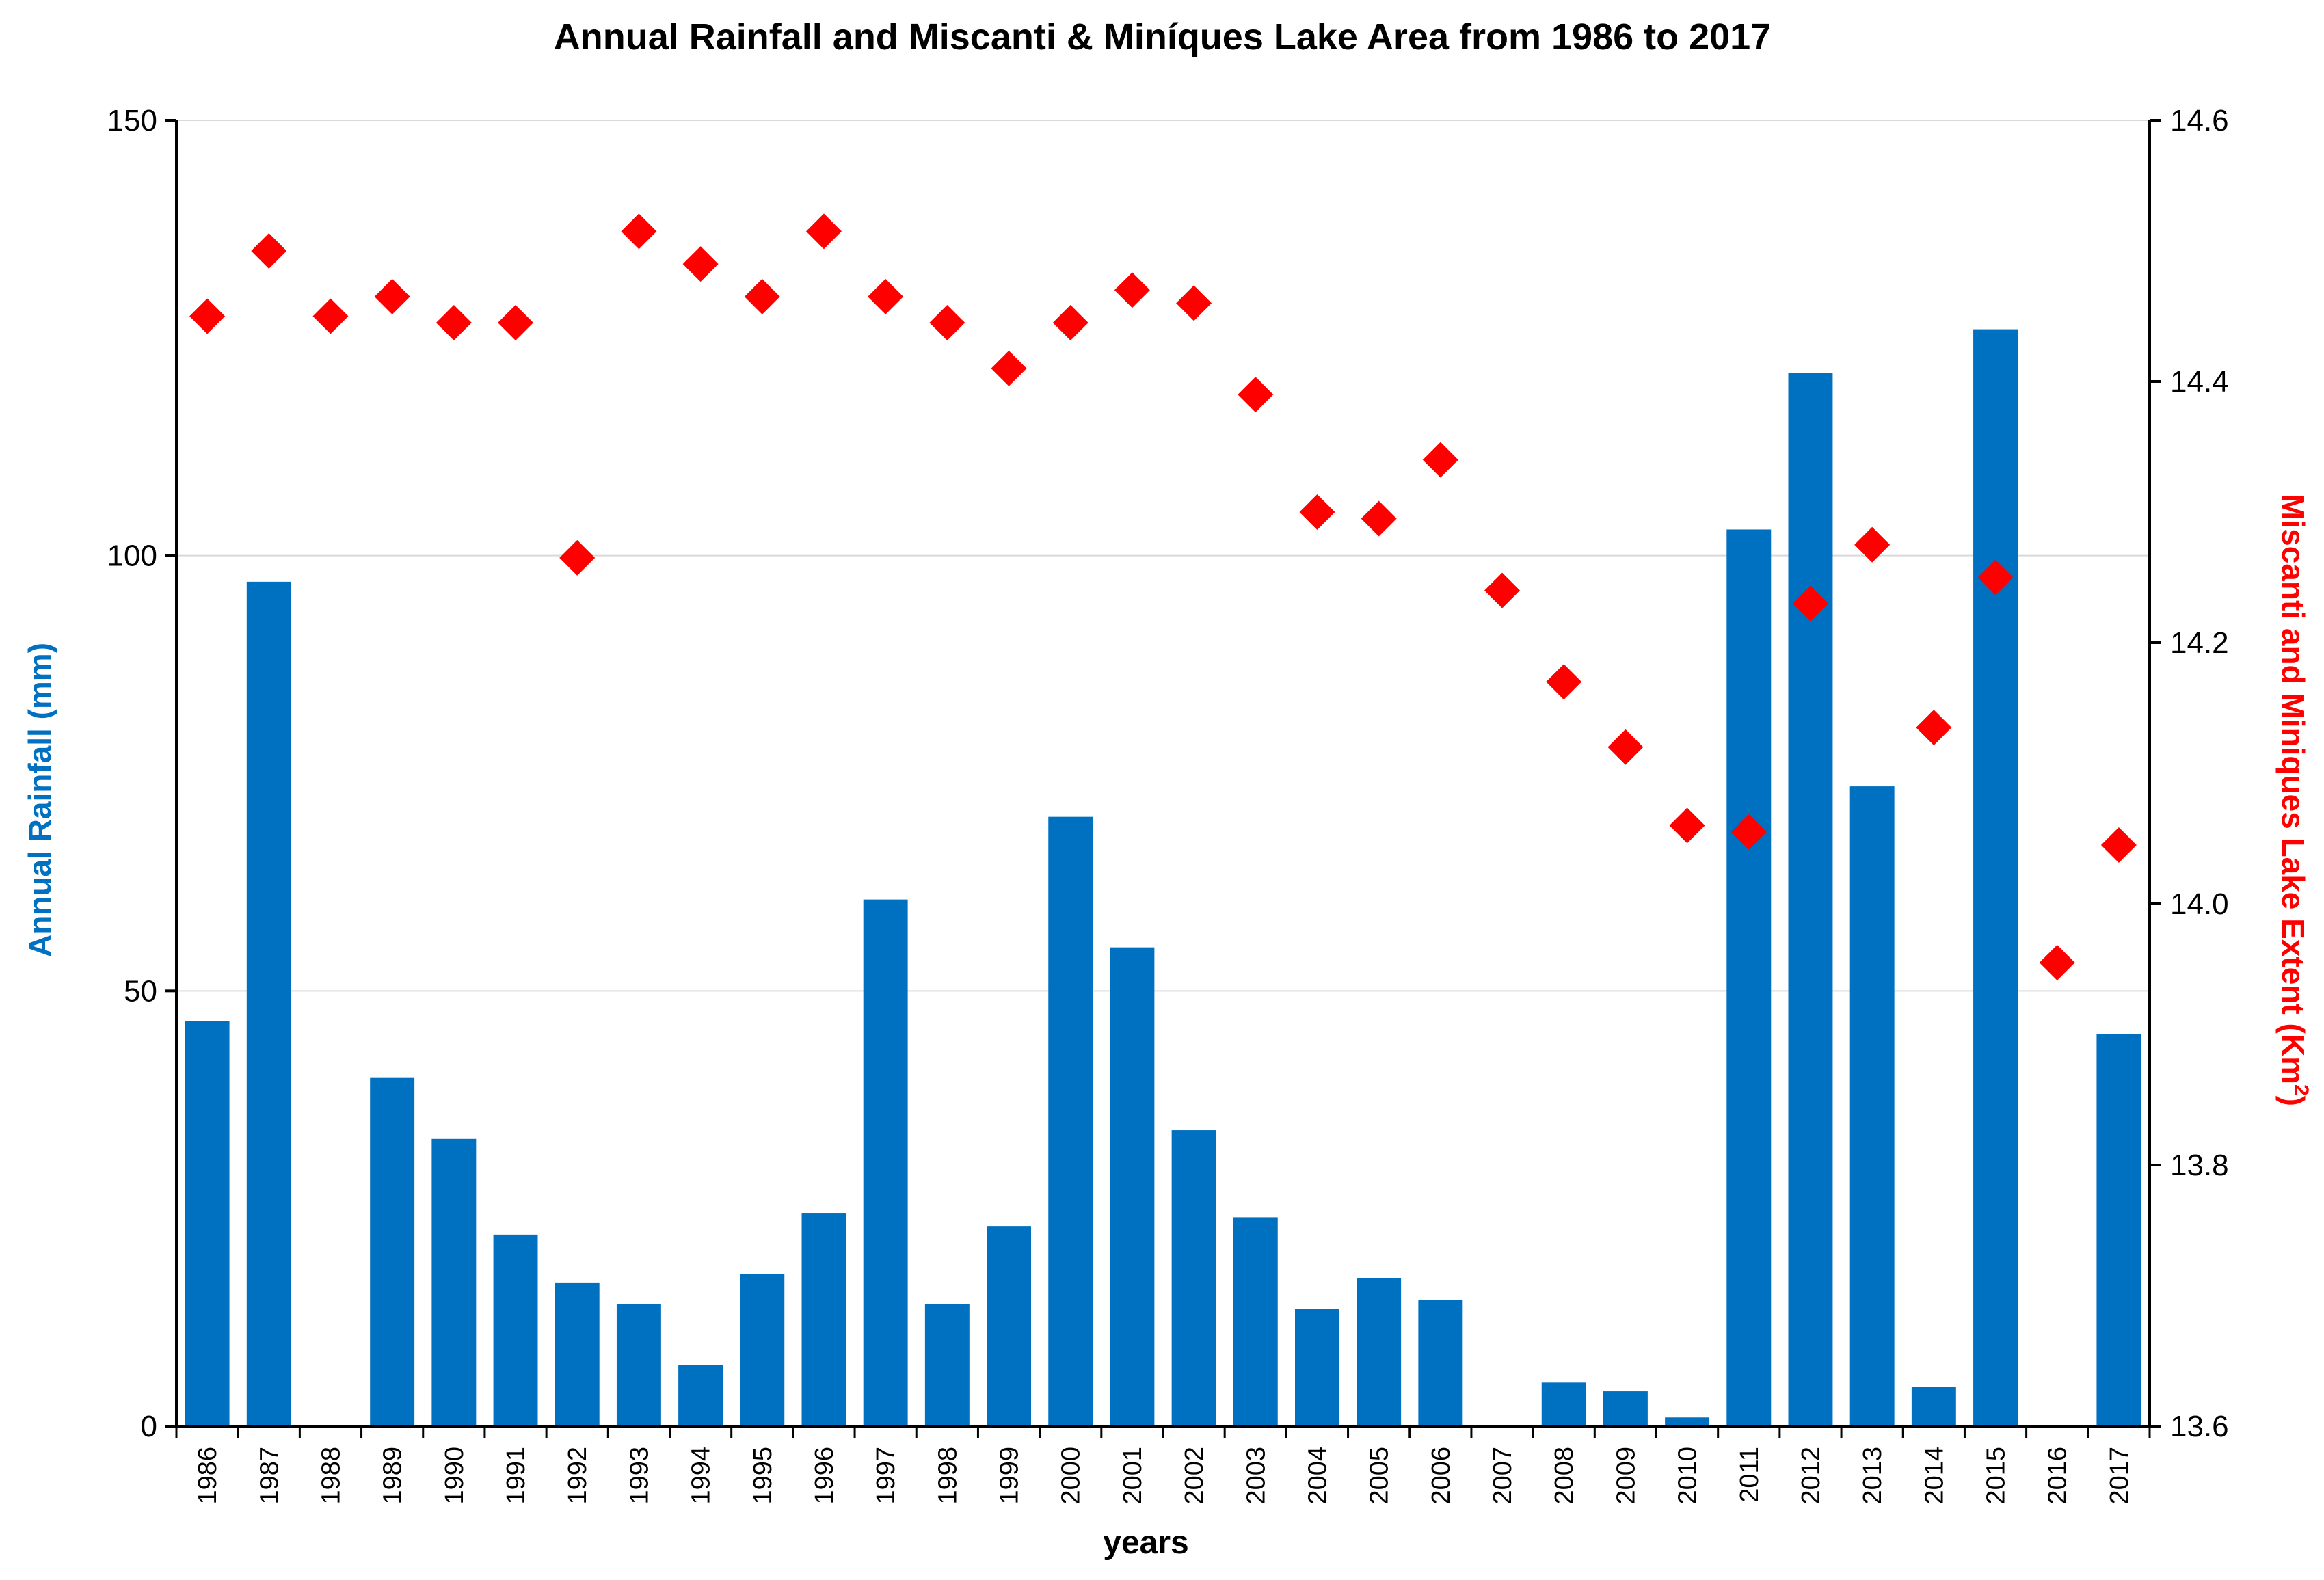 This screenshot has height=1580, width=2324. What do you see at coordinates (885, 1162) in the screenshot?
I see `bar-1997` at bounding box center [885, 1162].